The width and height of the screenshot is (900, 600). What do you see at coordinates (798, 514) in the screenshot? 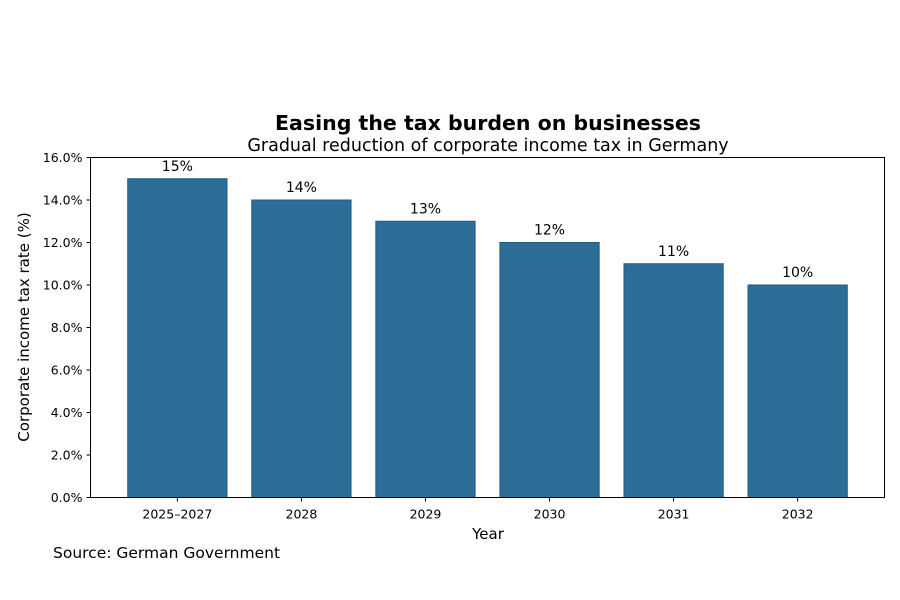
I see `x-tick-label: 2032` at bounding box center [798, 514].